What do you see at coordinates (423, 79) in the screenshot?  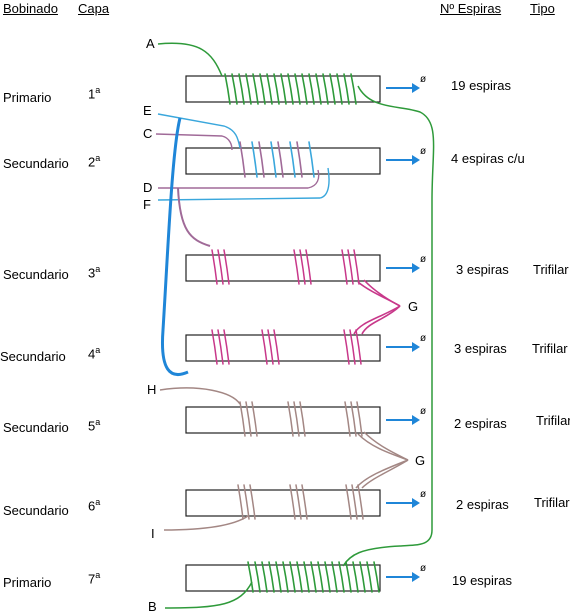 I see `diameter-symbol-1: ø` at bounding box center [423, 79].